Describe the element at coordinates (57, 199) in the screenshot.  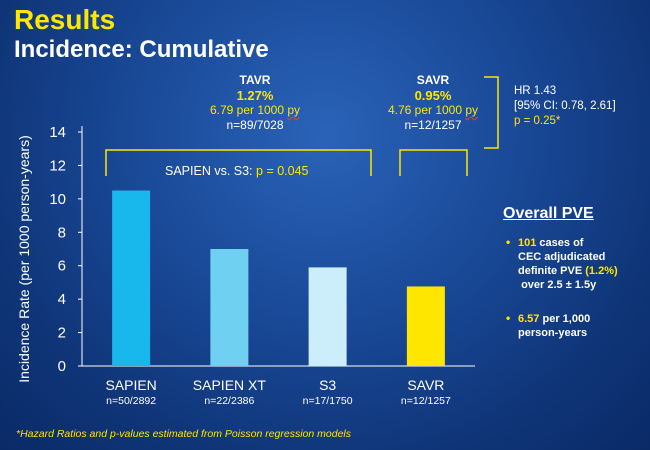
I see `y-tick-label: 10` at that location.